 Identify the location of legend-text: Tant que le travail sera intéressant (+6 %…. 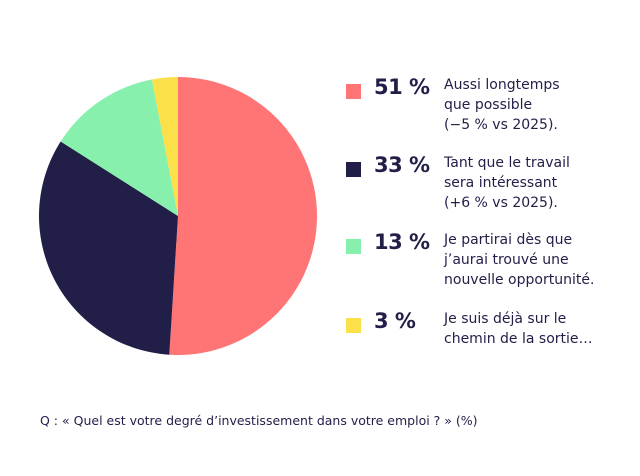
(507, 183).